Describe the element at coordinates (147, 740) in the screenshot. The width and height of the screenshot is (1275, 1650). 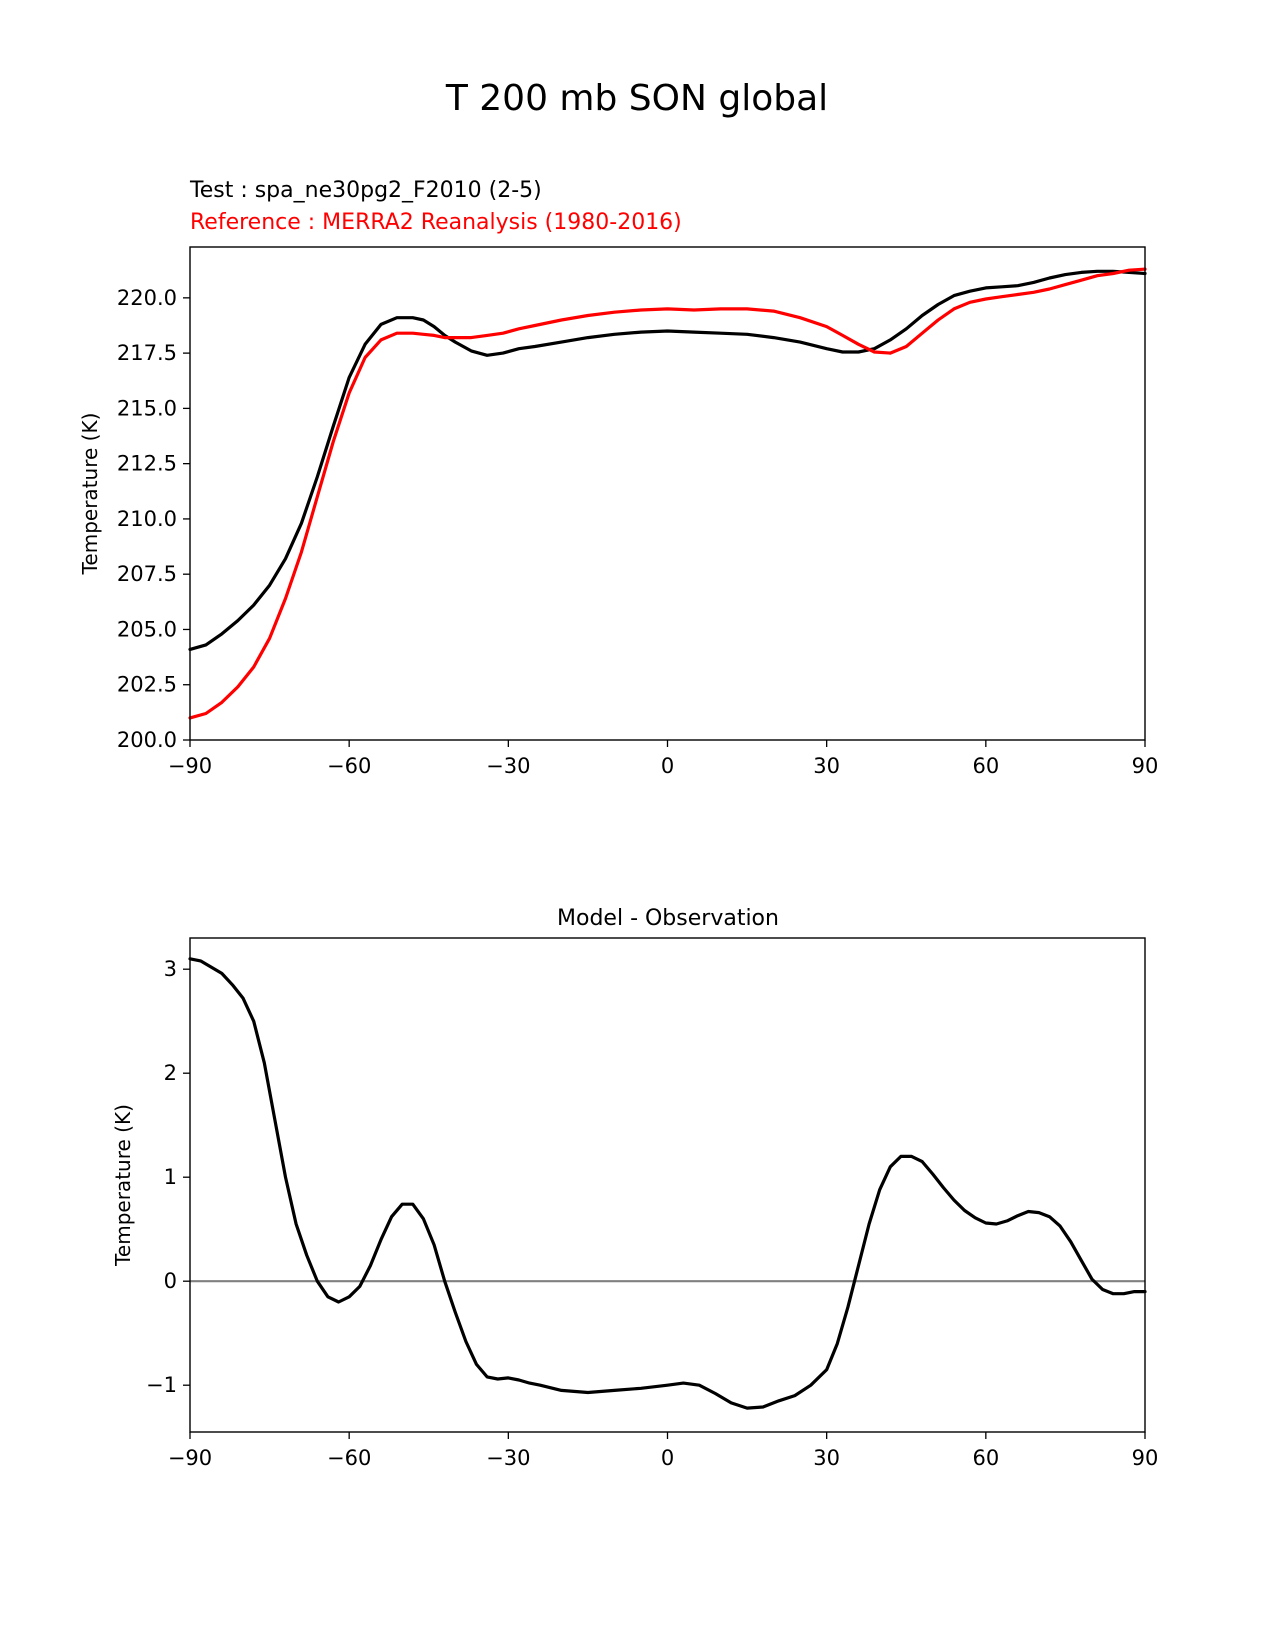
I see `y-tick-label: 200.0` at that location.